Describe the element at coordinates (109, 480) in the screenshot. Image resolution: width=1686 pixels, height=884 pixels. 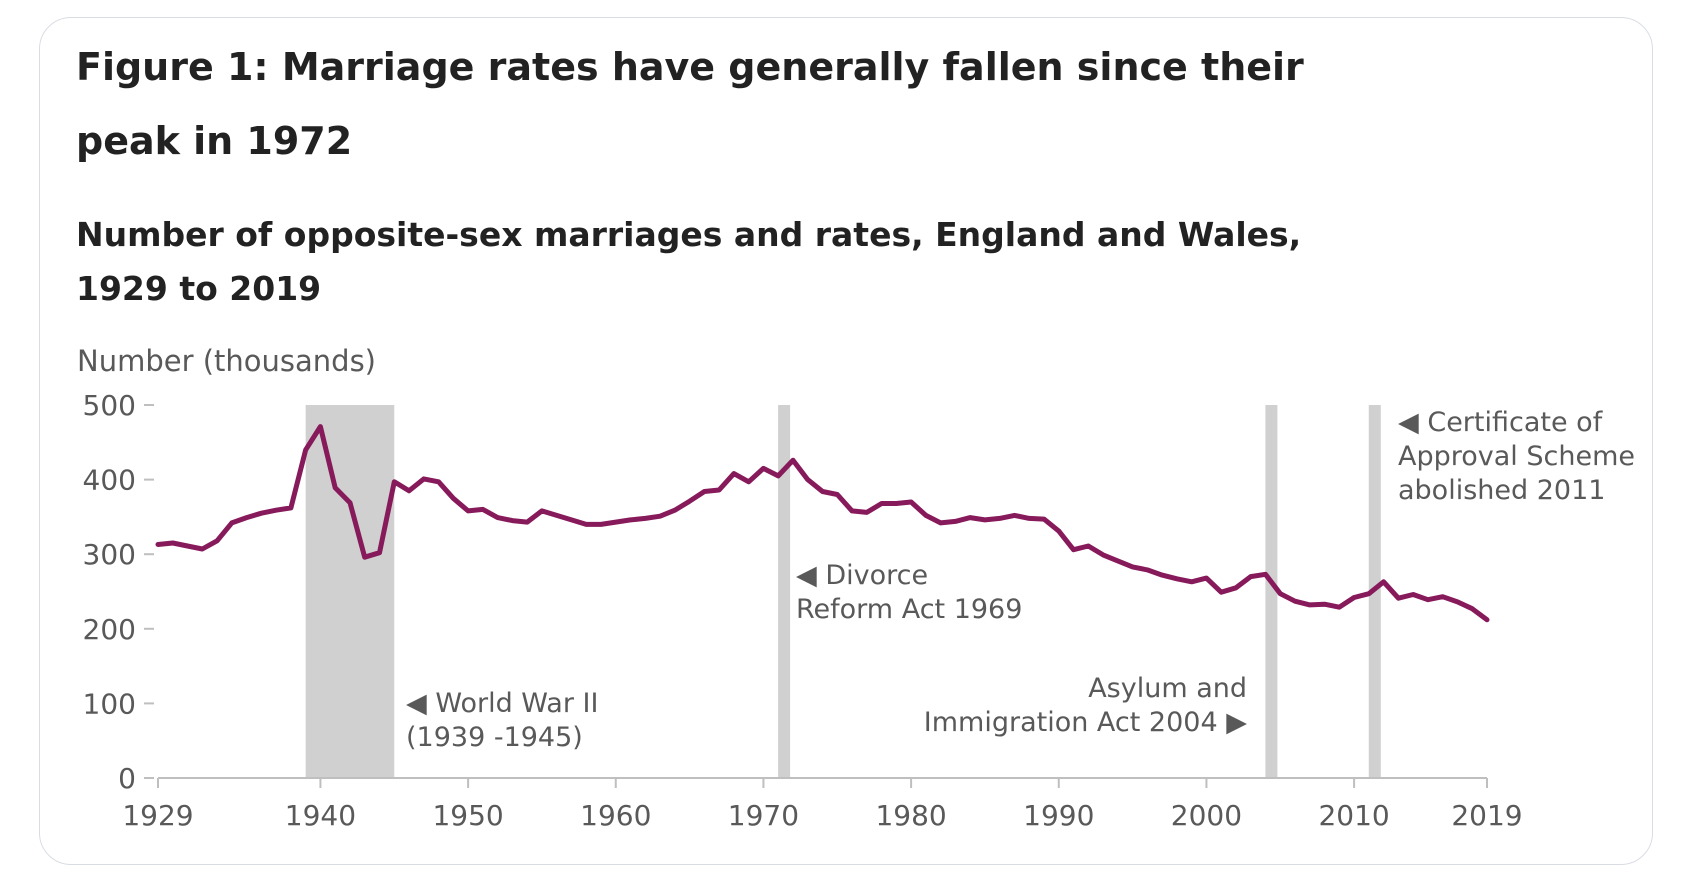
I see `y-tick-label: 400` at that location.